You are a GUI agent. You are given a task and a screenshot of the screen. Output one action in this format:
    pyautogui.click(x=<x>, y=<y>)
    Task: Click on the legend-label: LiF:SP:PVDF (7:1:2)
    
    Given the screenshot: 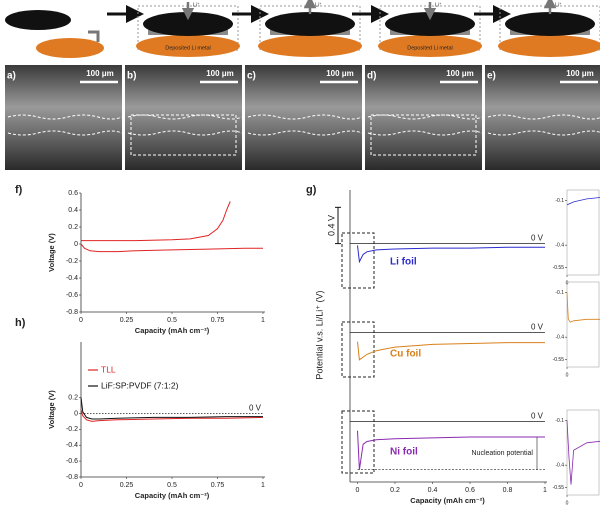 What is the action you would take?
    pyautogui.click(x=140, y=385)
    